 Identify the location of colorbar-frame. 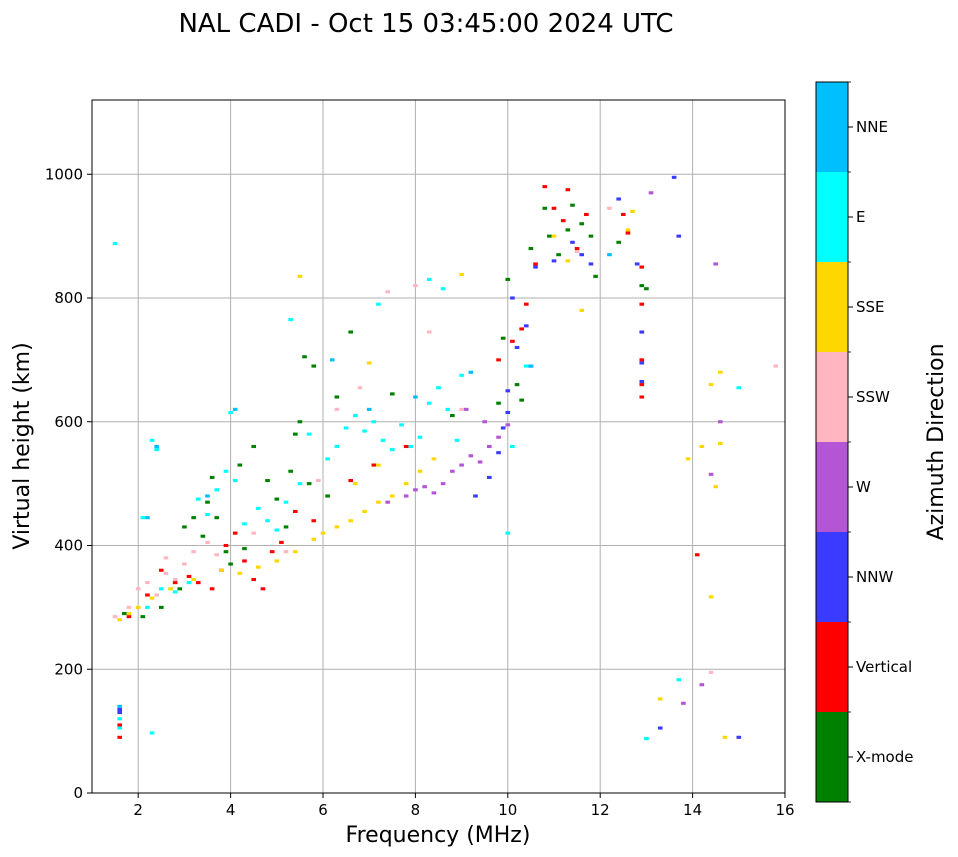
(832, 442).